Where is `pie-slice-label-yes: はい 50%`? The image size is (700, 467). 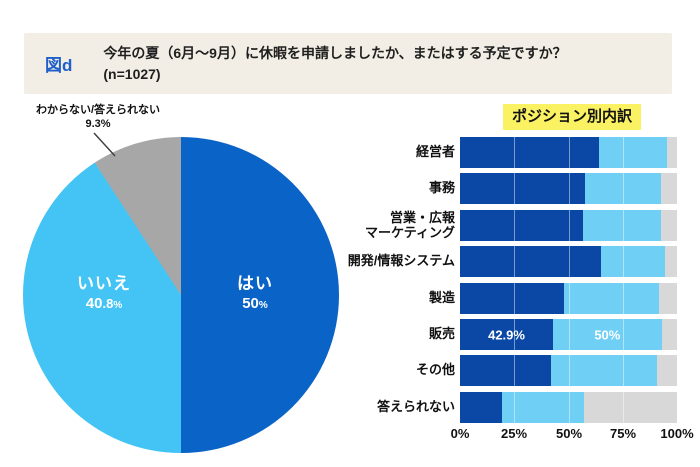 pie-slice-label-yes: はい 50% is located at coordinates (255, 294).